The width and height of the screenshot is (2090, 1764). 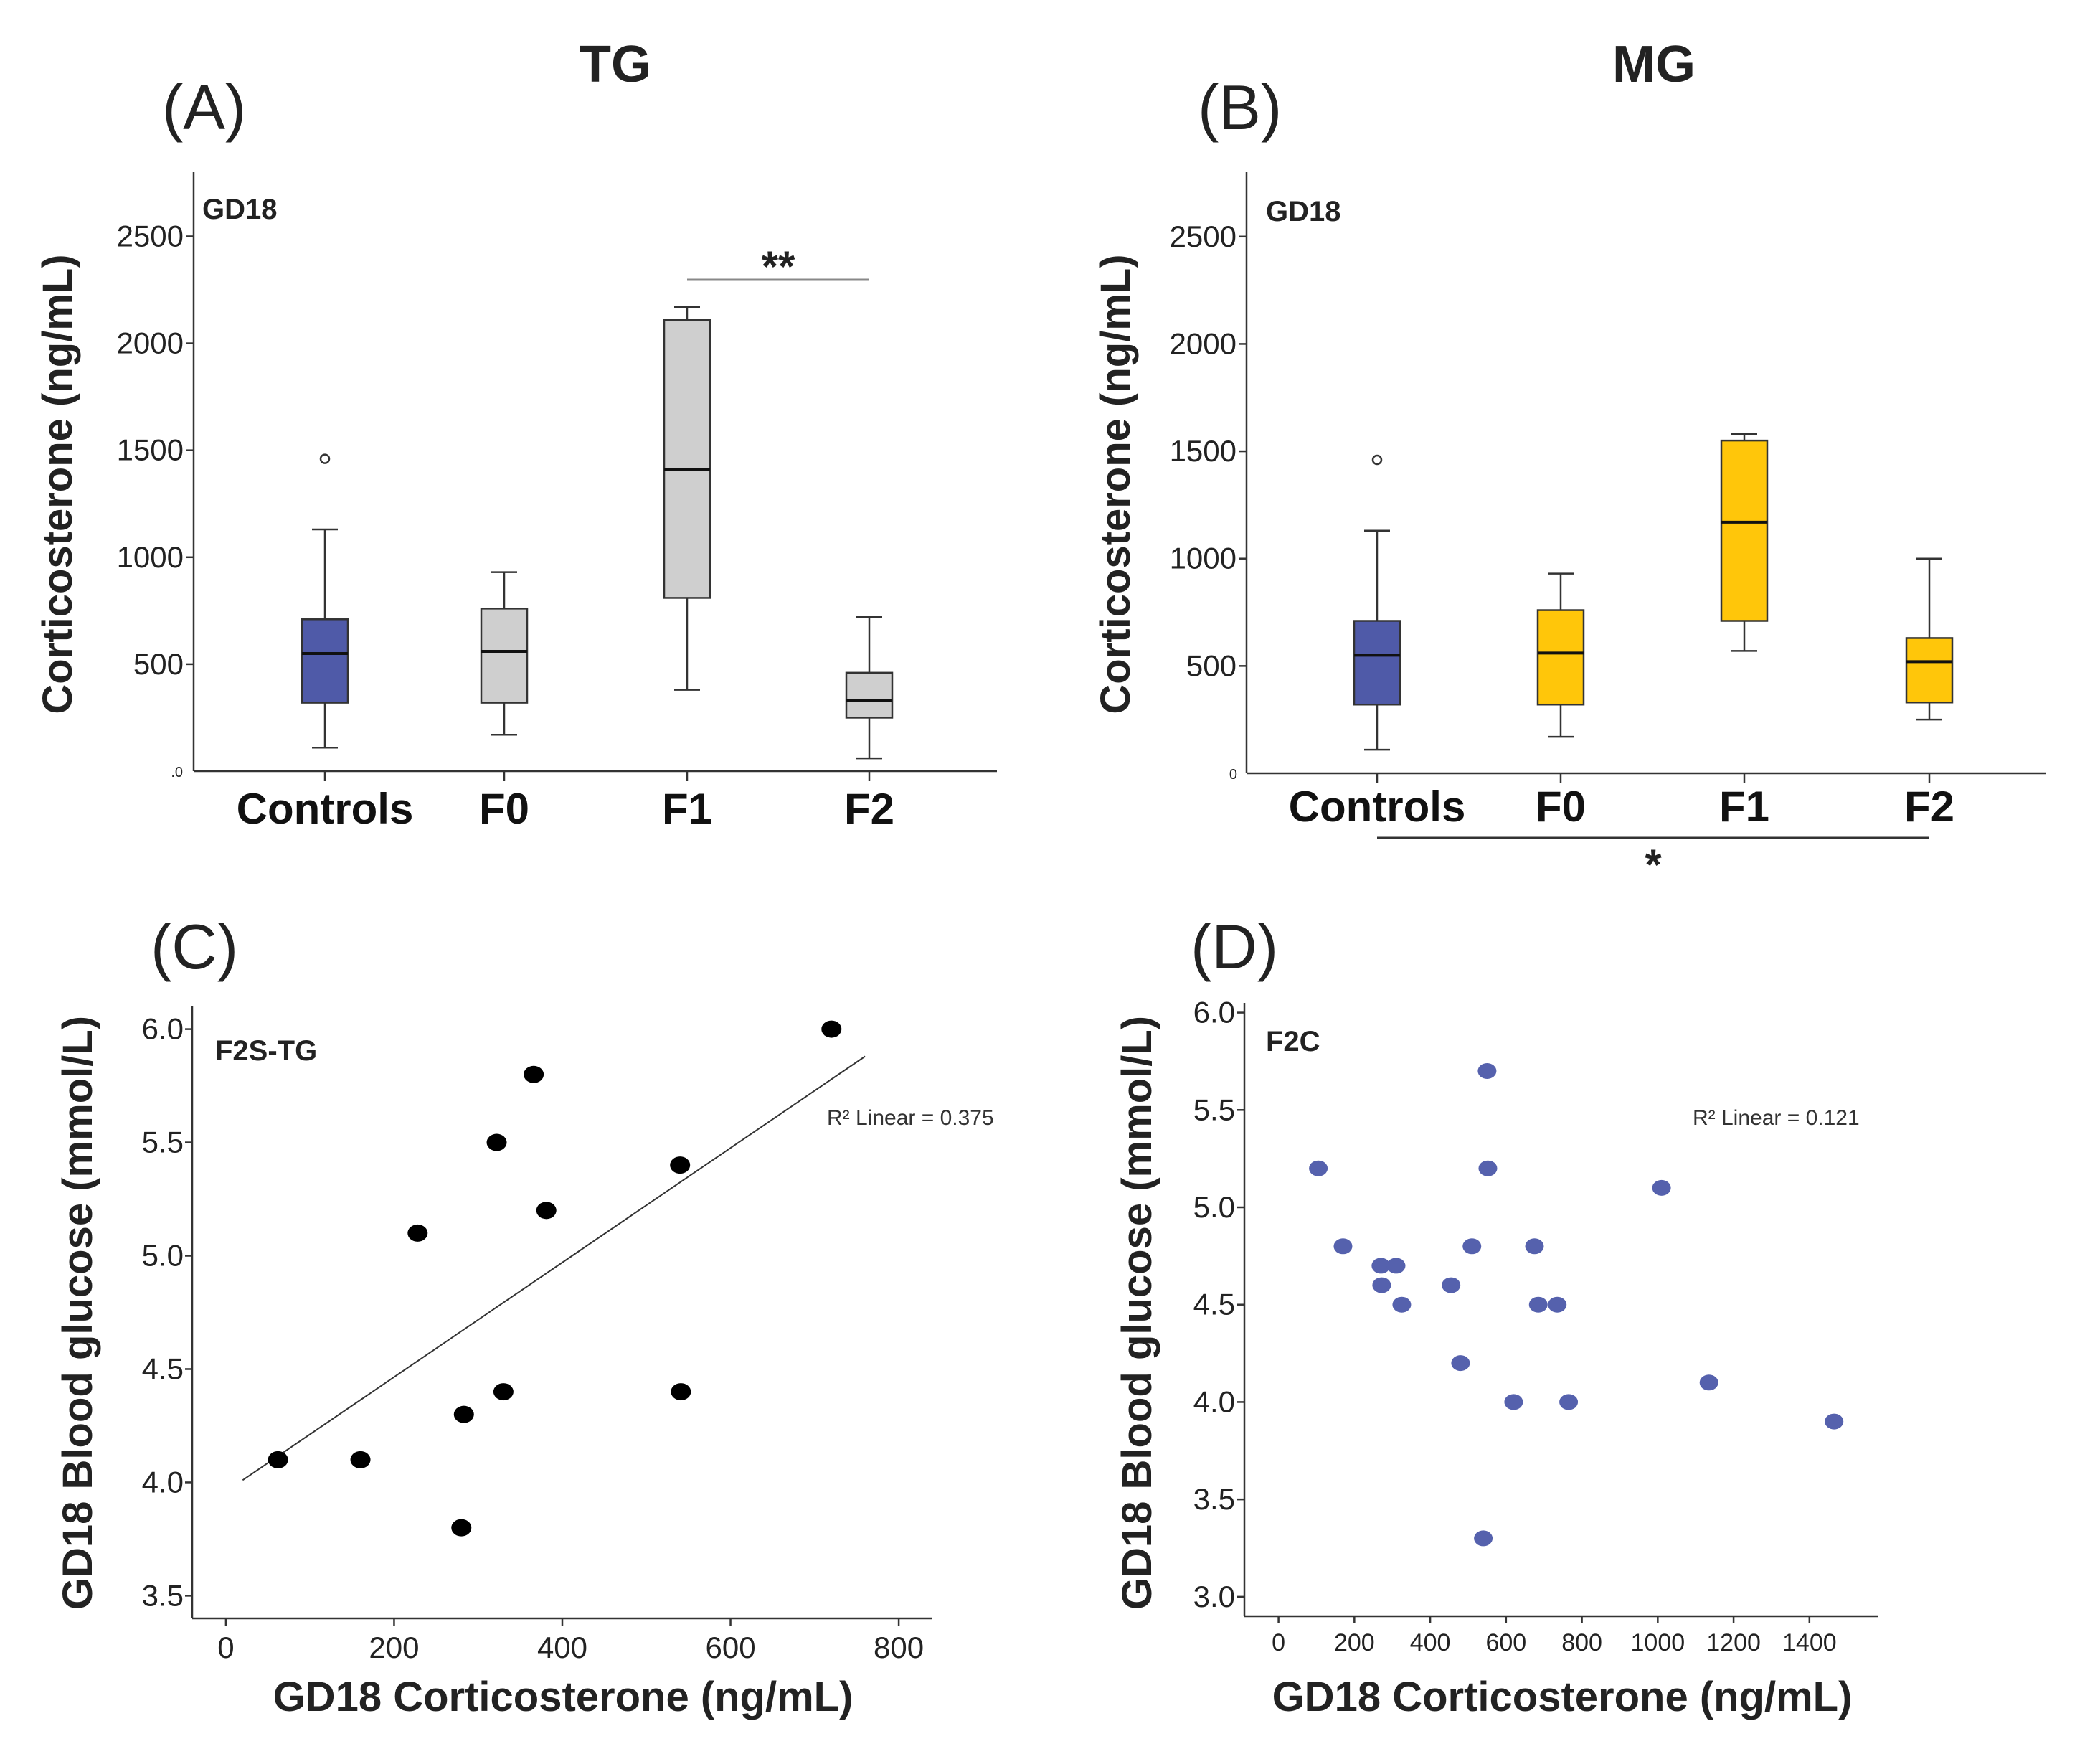 I want to click on y-tick-label: 5.5, so click(x=1214, y=1109).